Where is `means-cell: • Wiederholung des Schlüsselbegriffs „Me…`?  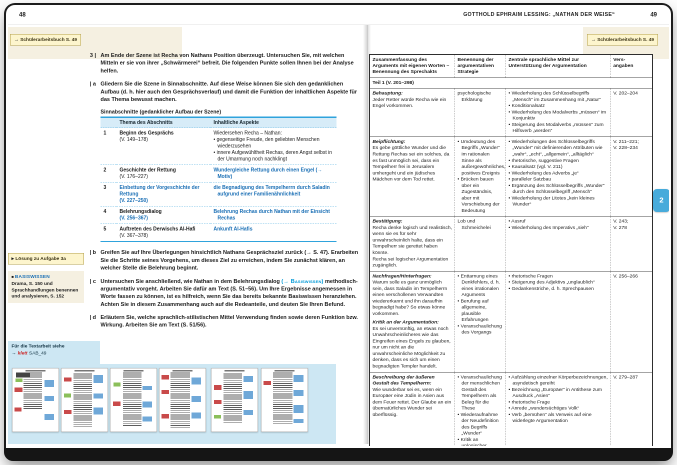 means-cell: • Wiederholung des Schlüsselbegriffs „Me… is located at coordinates (558, 112).